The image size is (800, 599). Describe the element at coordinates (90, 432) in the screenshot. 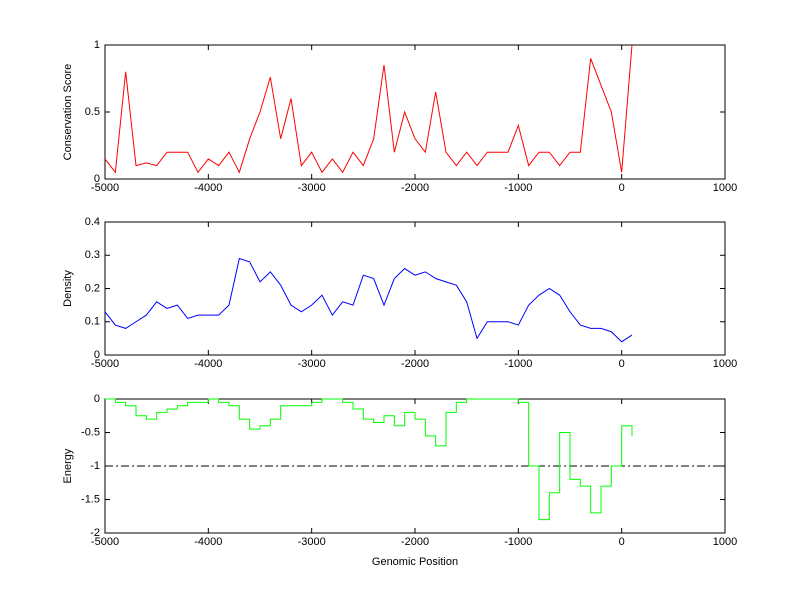

I see `y-tick-label: -0.5` at that location.